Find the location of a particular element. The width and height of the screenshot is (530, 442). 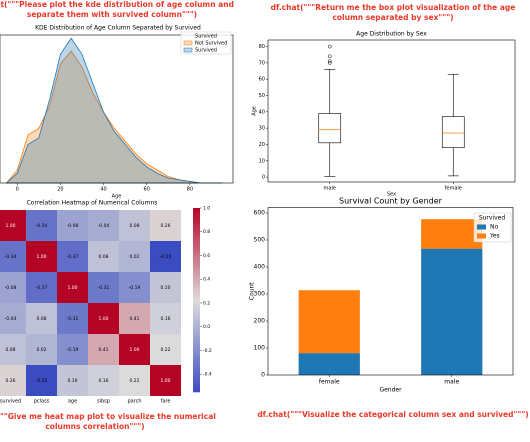

caption: separate them with survived column""") is located at coordinates (112, 14).